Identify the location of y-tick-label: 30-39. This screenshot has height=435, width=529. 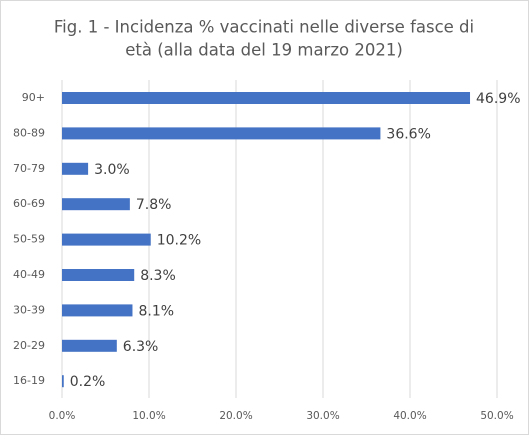
(29, 309).